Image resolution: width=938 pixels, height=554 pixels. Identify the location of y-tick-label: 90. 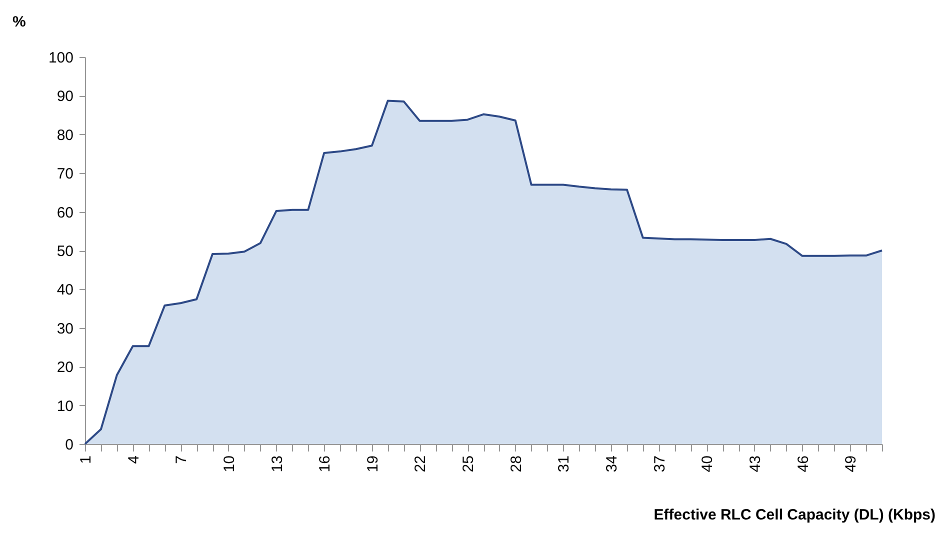
(65, 97).